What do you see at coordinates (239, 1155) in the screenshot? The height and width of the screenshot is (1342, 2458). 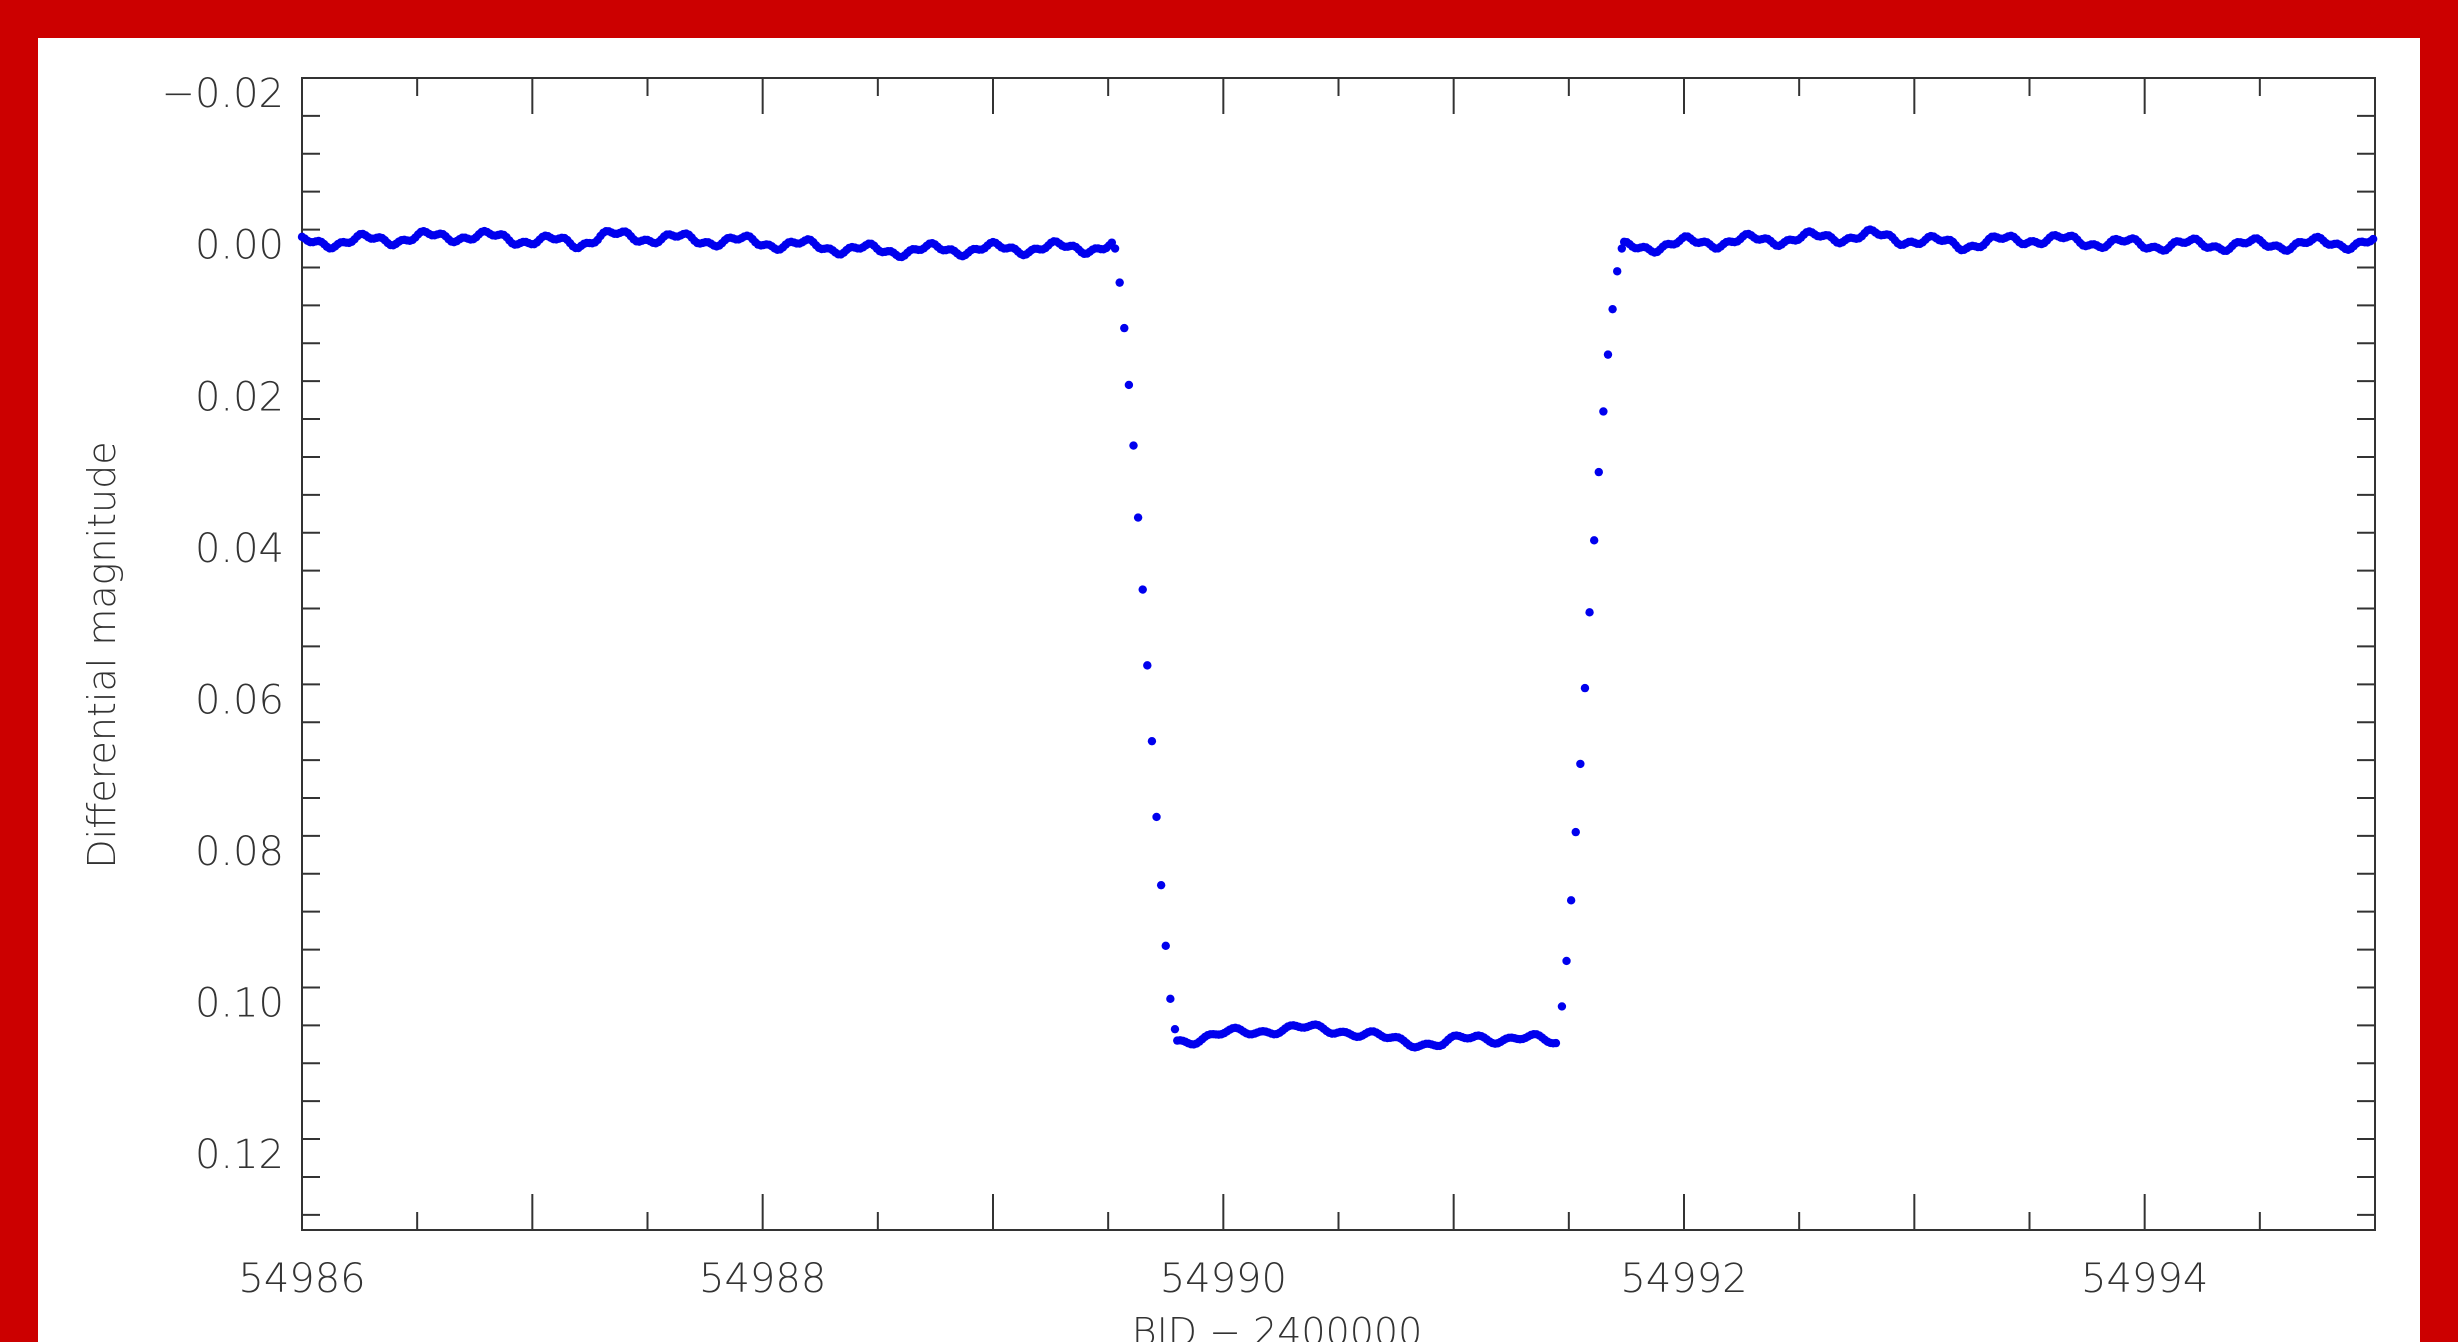 I see `y-tick-label: 0.12` at bounding box center [239, 1155].